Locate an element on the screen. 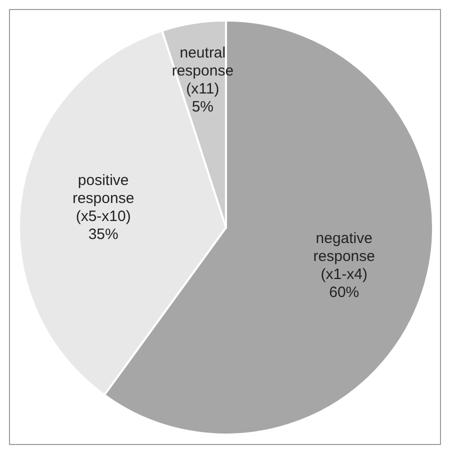  slice-label: neutral response (x11) is located at coordinates (203, 71).